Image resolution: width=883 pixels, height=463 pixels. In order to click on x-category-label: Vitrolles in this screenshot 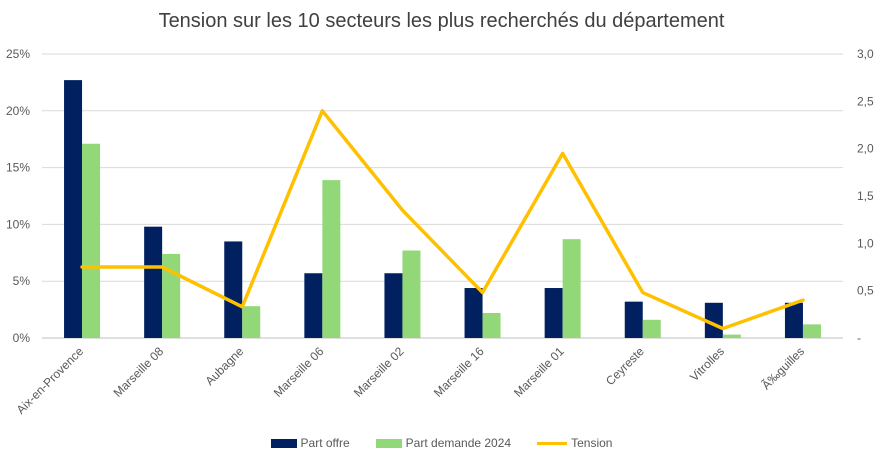, I will do `click(707, 364)`.